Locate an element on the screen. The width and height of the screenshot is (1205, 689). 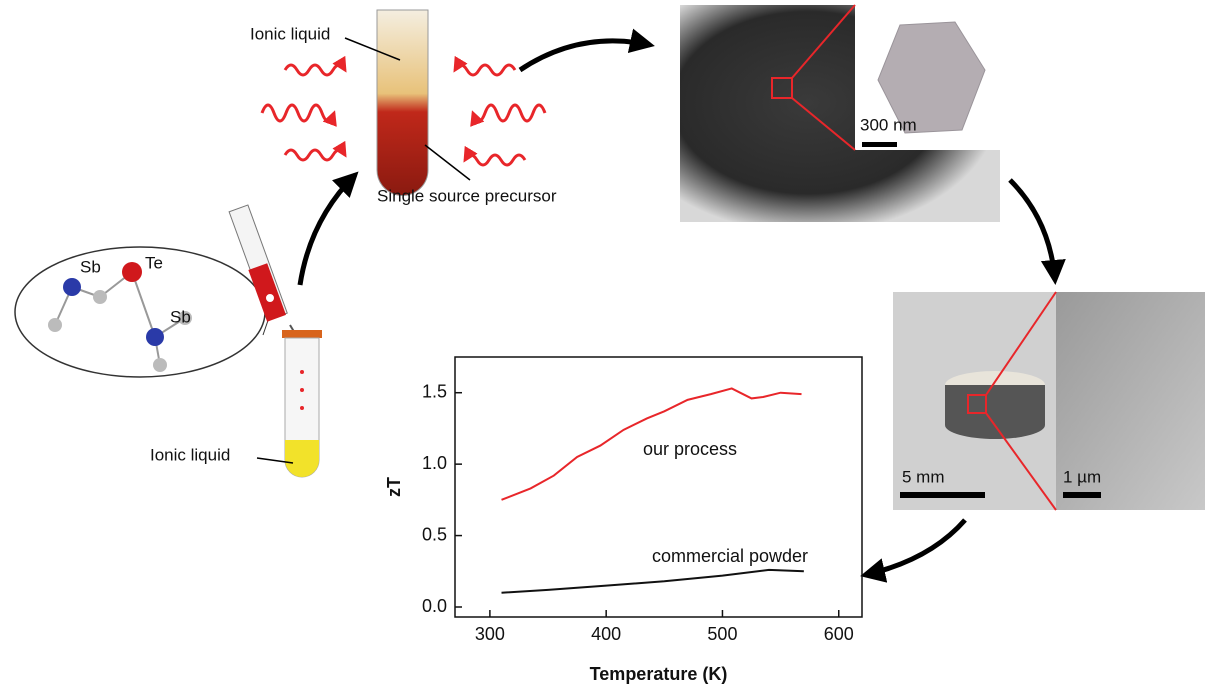
x-tick-label: 400 is located at coordinates (606, 634).